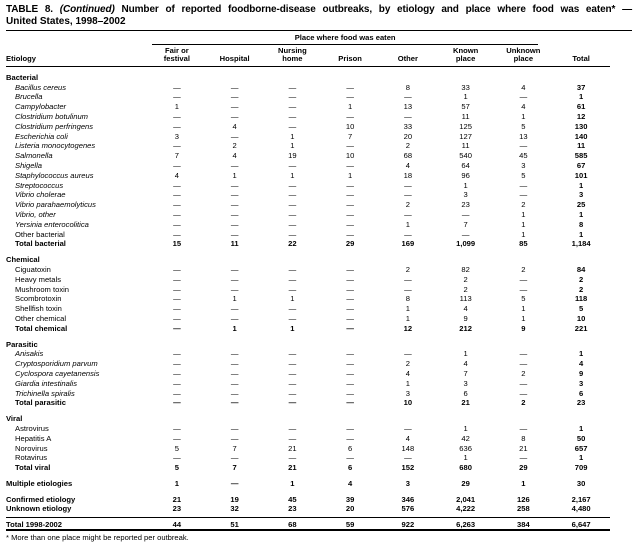 The height and width of the screenshot is (549, 640). I want to click on etiology-label: Cyclospora cayetanensis, so click(57, 373).